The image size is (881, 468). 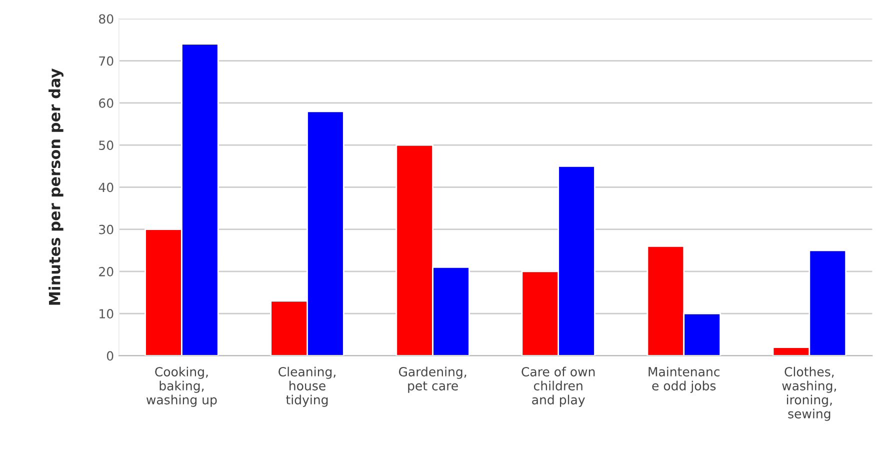 I want to click on y-tick-label: 60, so click(x=106, y=103).